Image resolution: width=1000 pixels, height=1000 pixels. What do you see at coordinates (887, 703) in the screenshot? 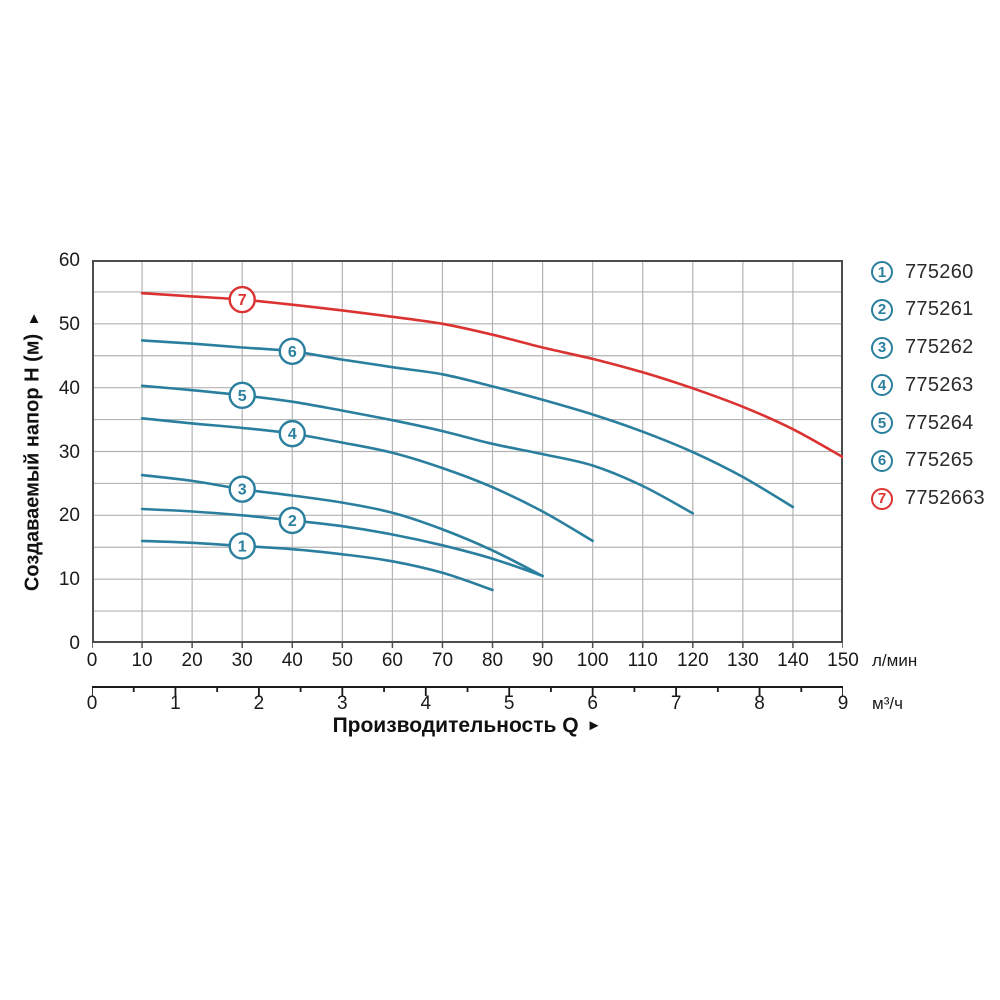
I see `unit-label-m3h: м³/ч` at bounding box center [887, 703].